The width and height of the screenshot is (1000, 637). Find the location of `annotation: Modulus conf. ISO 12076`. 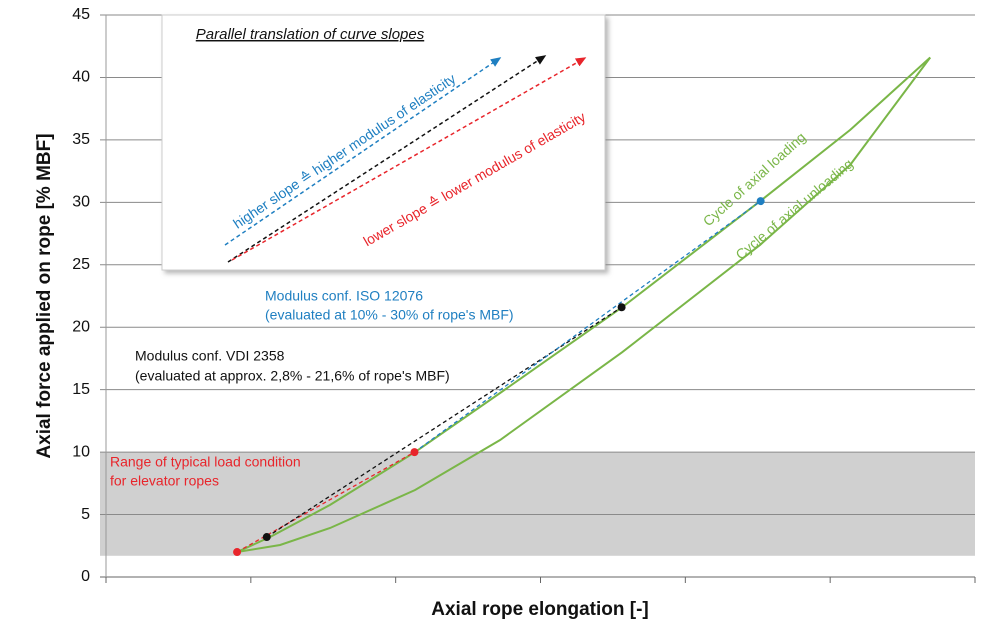

annotation: Modulus conf. ISO 12076 is located at coordinates (344, 296).